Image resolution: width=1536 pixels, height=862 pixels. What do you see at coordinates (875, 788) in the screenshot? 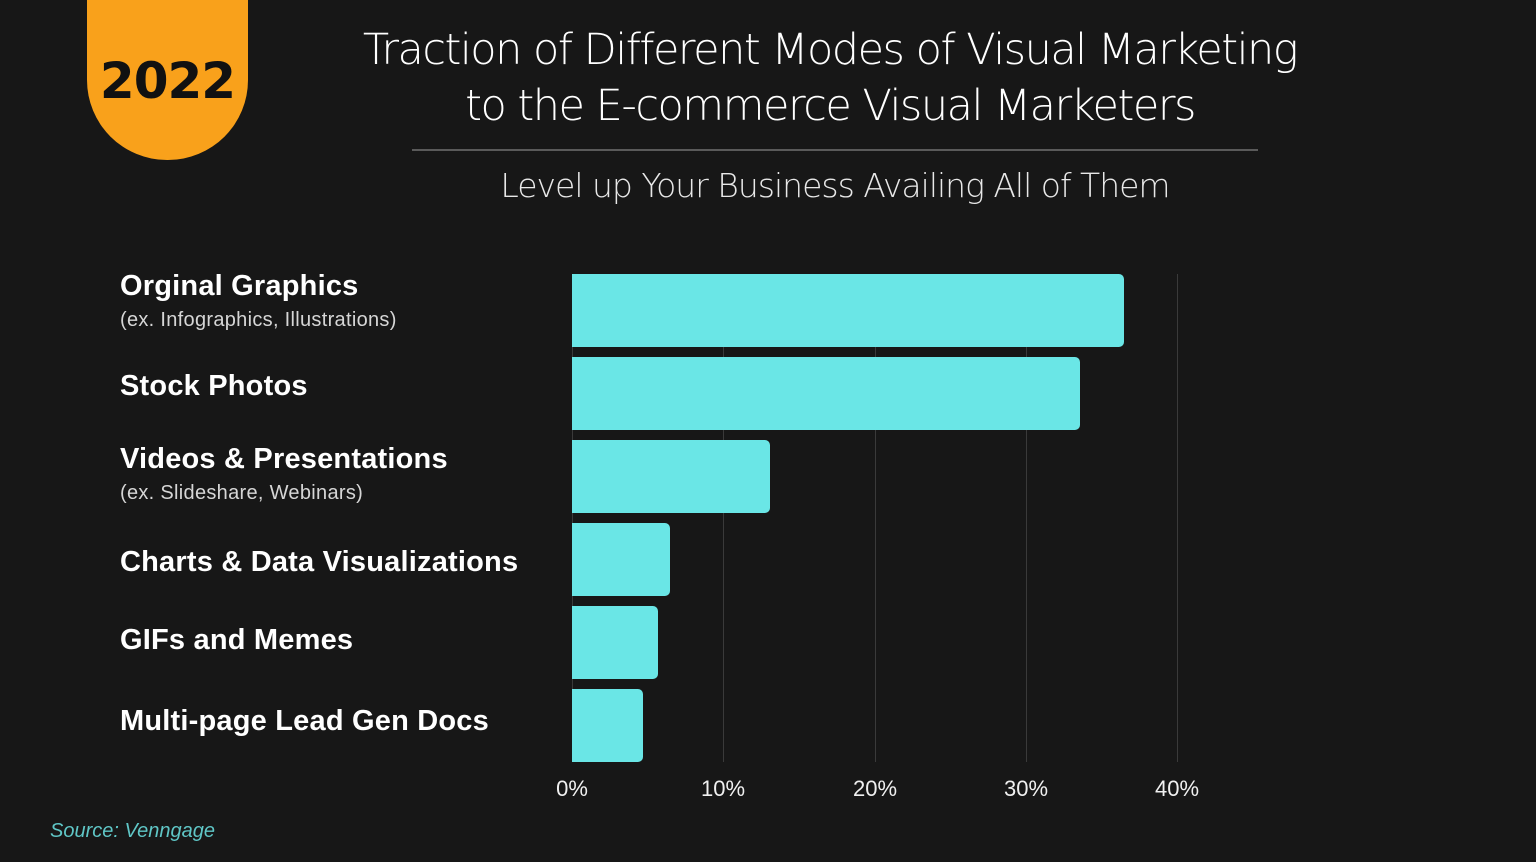
I see `x-tick-20: 20%` at bounding box center [875, 788].